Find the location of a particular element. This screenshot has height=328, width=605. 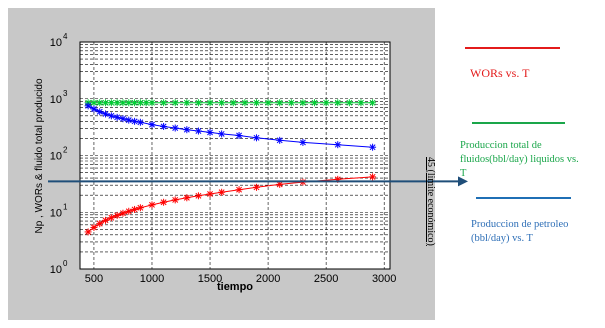

x-axis-label: tiempo is located at coordinates (235, 287).